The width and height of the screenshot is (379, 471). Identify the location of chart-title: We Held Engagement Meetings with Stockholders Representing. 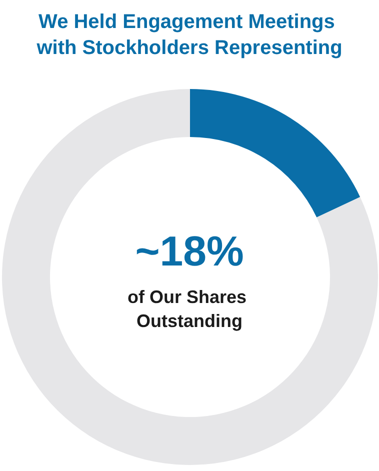
(189, 35).